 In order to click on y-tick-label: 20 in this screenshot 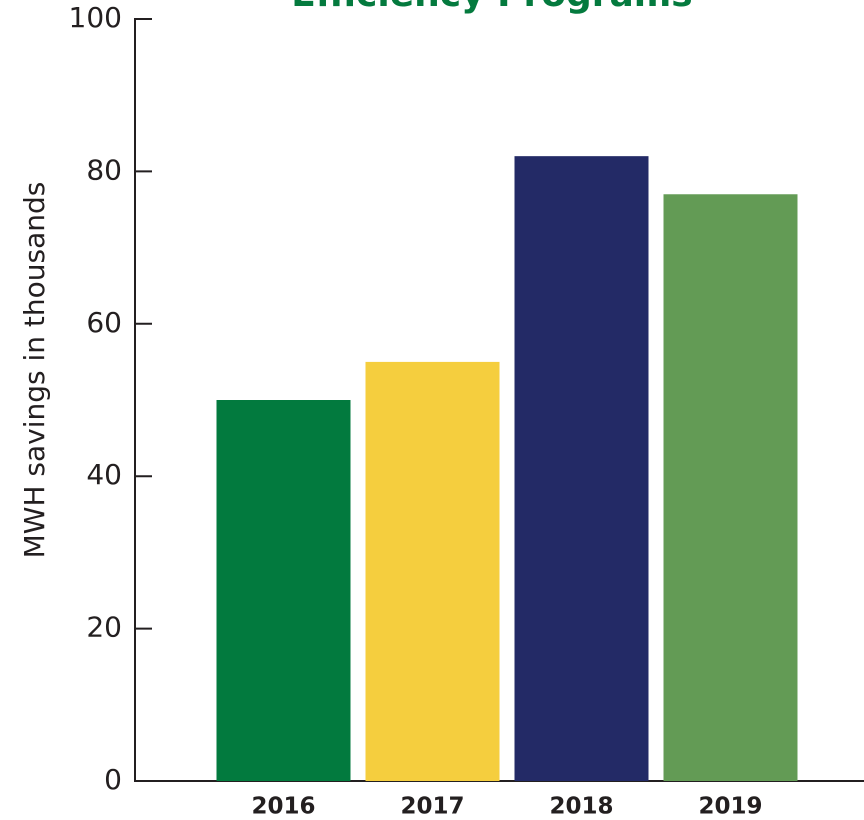, I will do `click(104, 627)`.